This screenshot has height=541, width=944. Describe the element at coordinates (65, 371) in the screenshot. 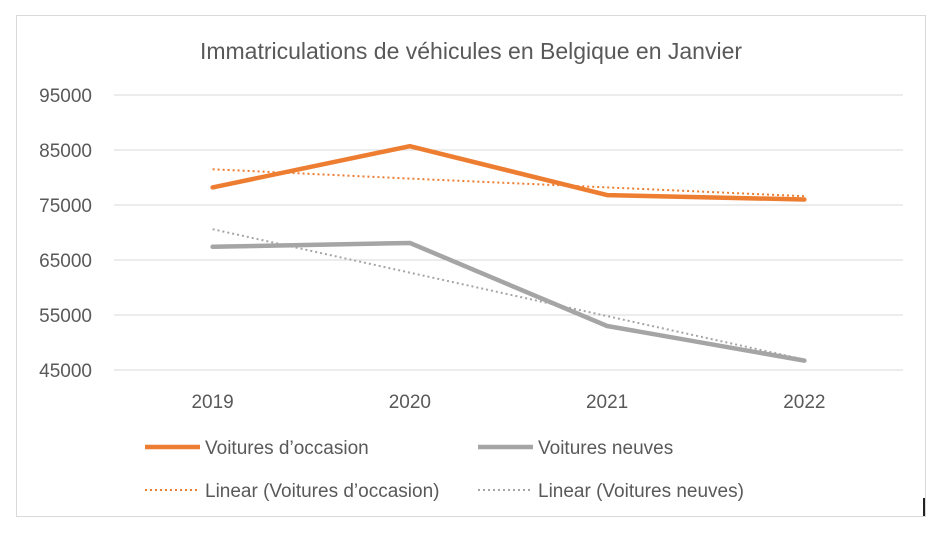

I see `y-tick-label: 45000` at that location.